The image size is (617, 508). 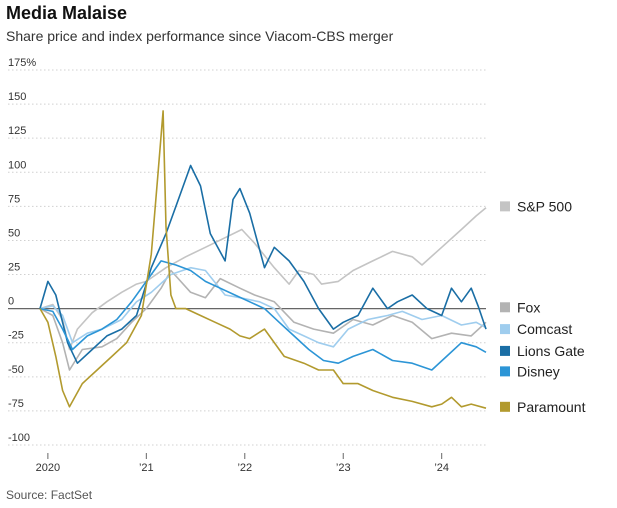 I want to click on y-tick-label: 100, so click(x=17, y=165).